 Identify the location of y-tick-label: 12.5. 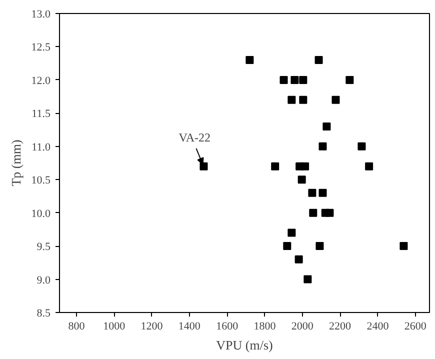
(41, 48).